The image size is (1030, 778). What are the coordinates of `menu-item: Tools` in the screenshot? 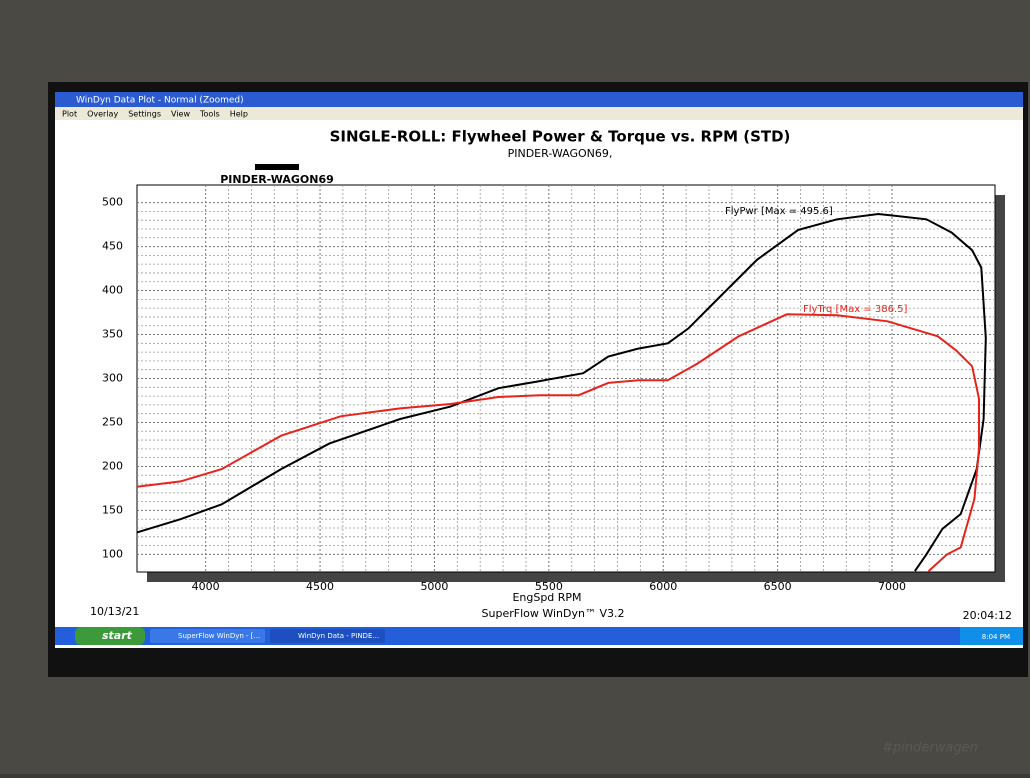 It's located at (209, 114).